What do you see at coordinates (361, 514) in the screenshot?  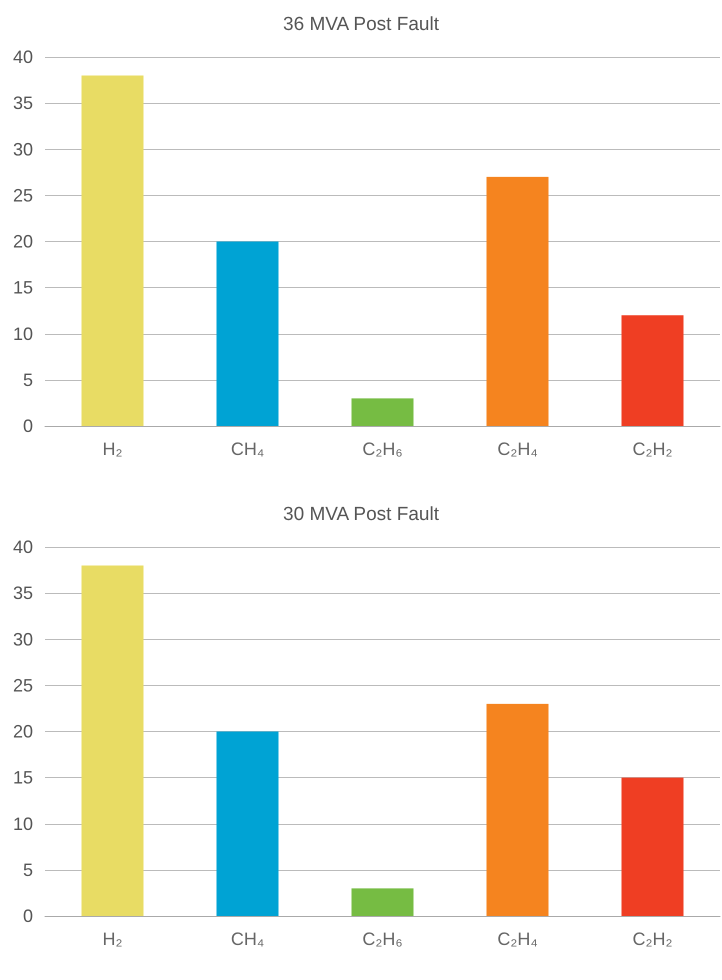 I see `chart-title: 30 MVA Post Fault` at bounding box center [361, 514].